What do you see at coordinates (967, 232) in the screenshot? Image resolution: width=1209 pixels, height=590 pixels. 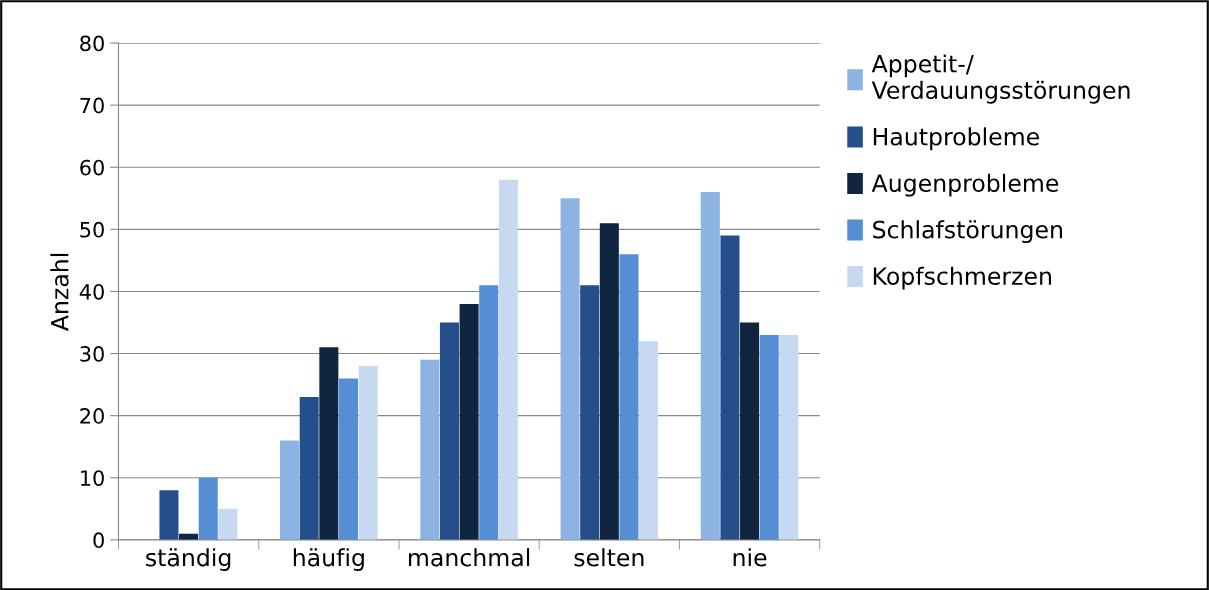 I see `legend-label: Schlafstörungen` at bounding box center [967, 232].